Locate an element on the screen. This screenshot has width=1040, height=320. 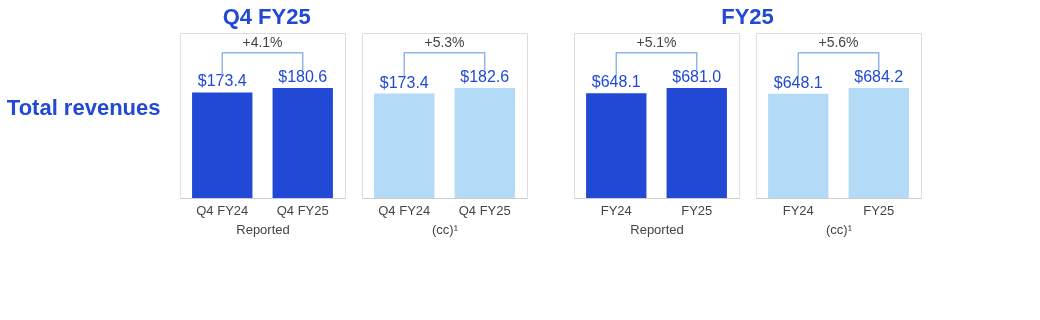
chart-title: Q4 FY25 is located at coordinates (266, 16).